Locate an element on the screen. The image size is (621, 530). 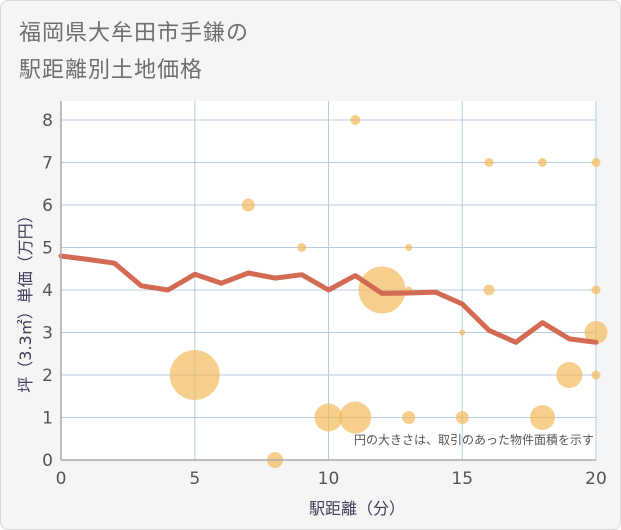
y-tick-label-7: 7 is located at coordinates (47, 164).